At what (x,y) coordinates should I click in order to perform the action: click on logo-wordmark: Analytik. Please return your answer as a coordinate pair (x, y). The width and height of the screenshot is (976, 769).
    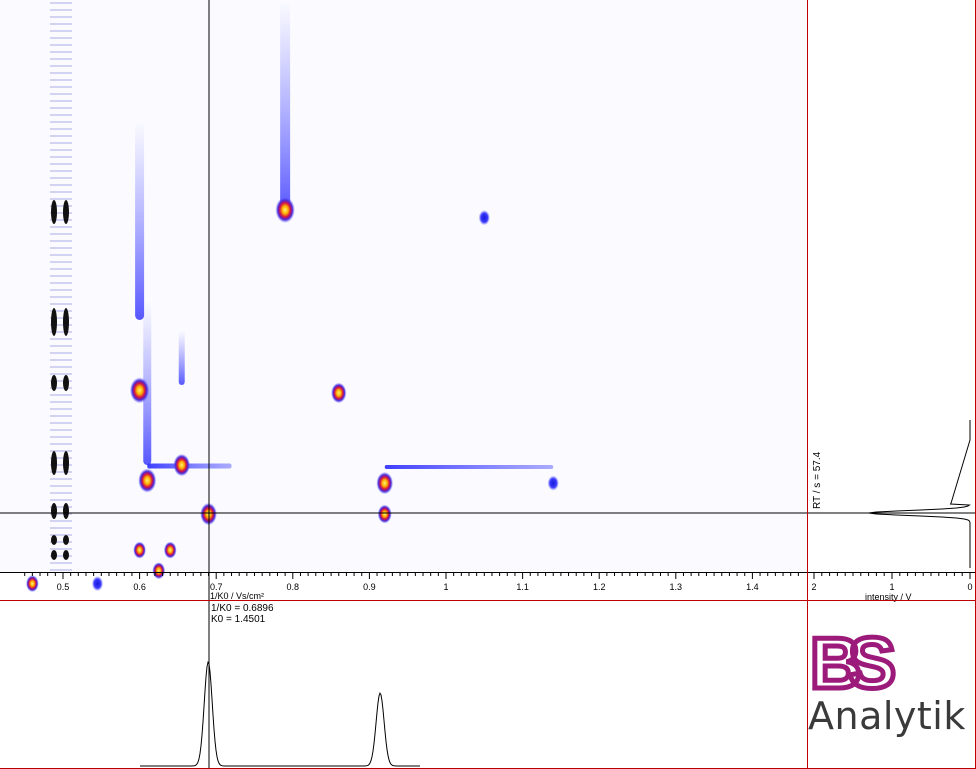
    Looking at the image, I should click on (887, 716).